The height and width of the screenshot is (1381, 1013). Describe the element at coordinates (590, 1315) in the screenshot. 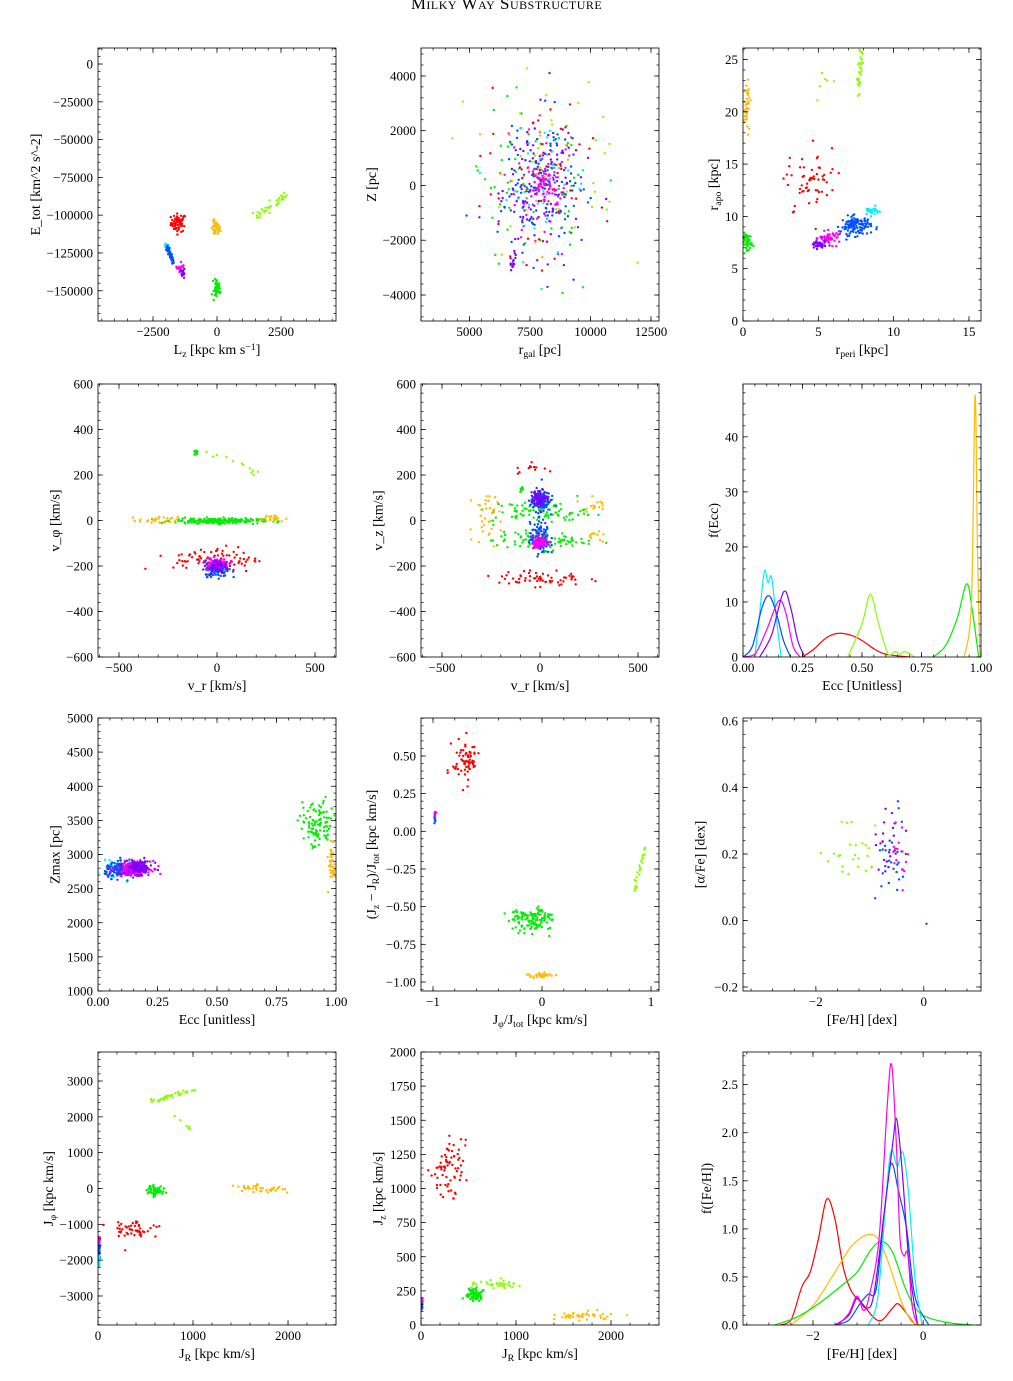

I see `cluster-orange` at that location.